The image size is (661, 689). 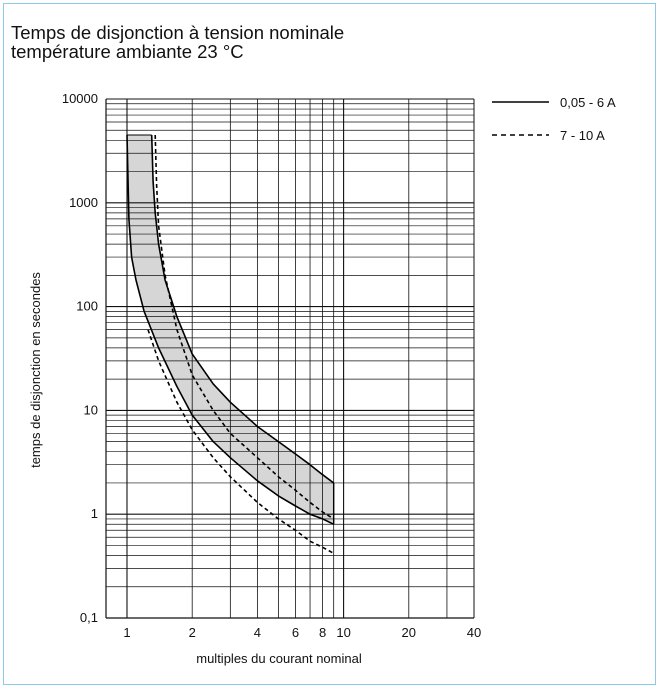 What do you see at coordinates (588, 102) in the screenshot?
I see `legend-label-solid: 0,05 - 6 A` at bounding box center [588, 102].